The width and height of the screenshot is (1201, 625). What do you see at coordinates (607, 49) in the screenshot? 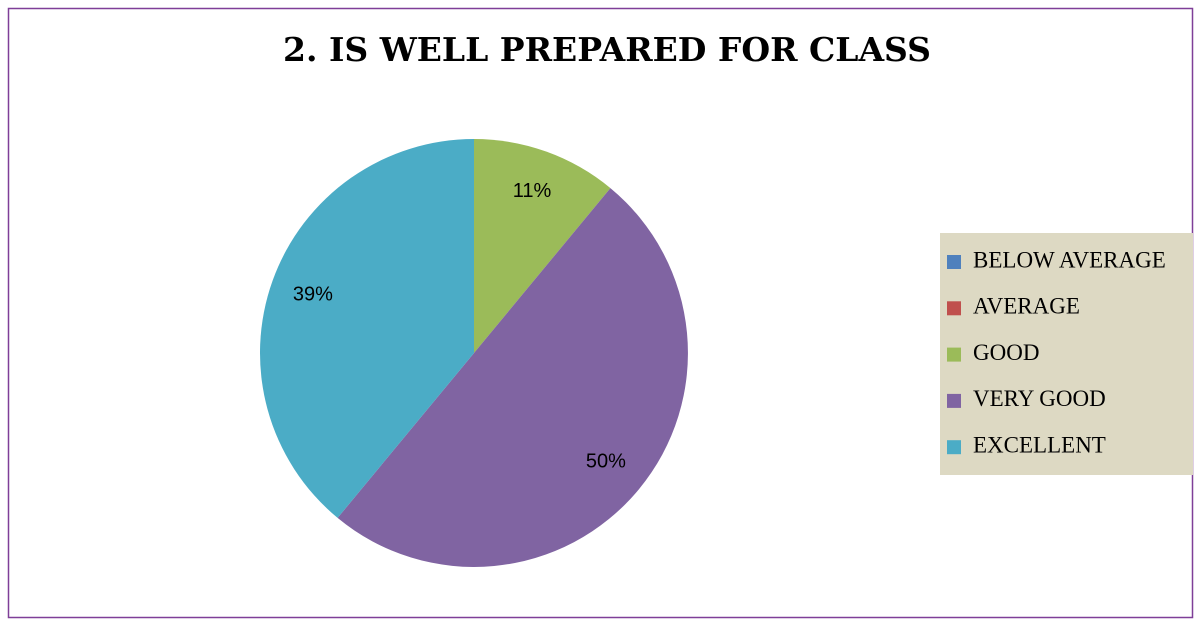
I see `chart-title: 2. IS WELL PREPARED FOR CLASS` at bounding box center [607, 49].